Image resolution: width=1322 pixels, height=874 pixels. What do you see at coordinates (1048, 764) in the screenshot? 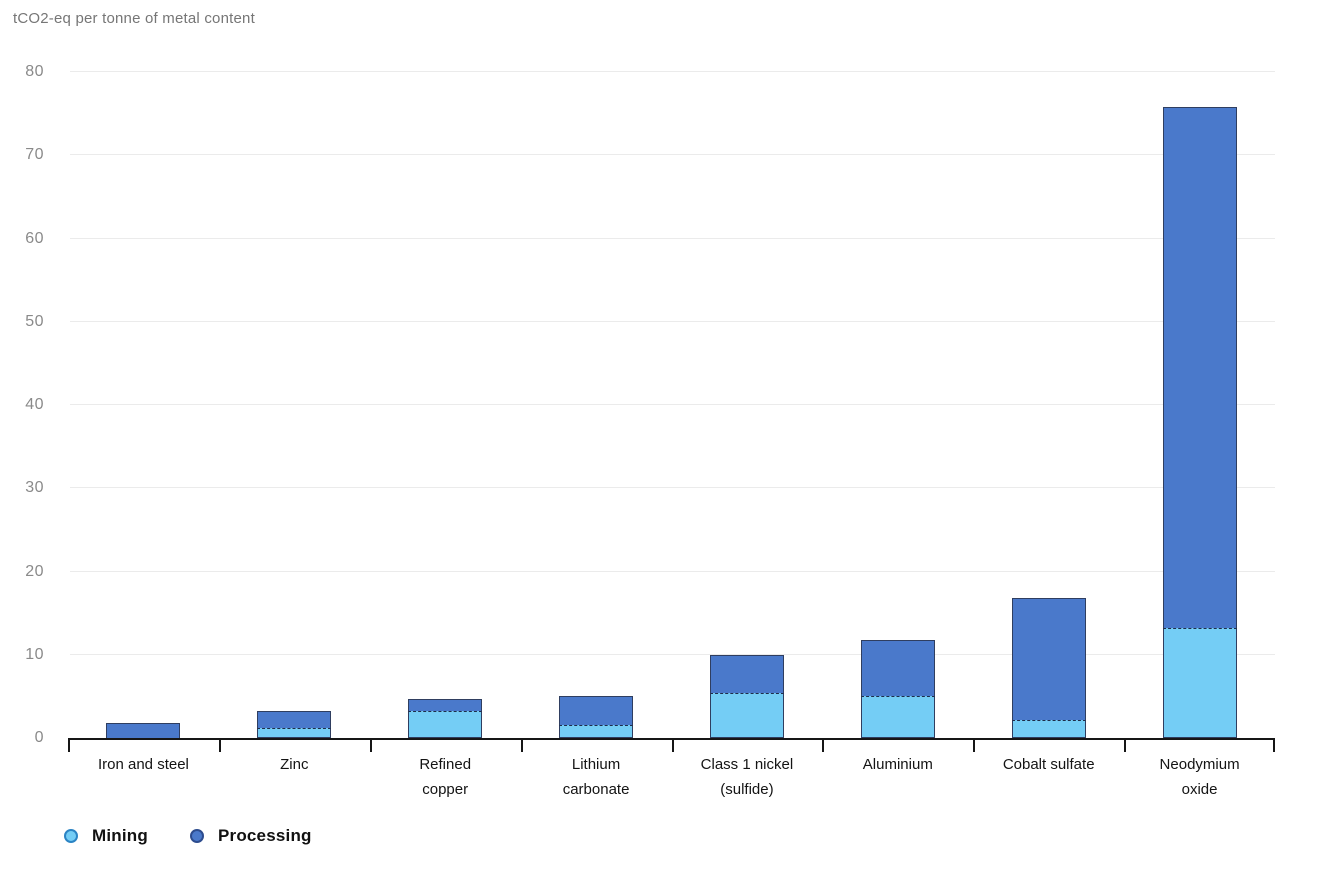
I see `x-label-cobalt-sulfate: Cobalt sulfate` at bounding box center [1048, 764].